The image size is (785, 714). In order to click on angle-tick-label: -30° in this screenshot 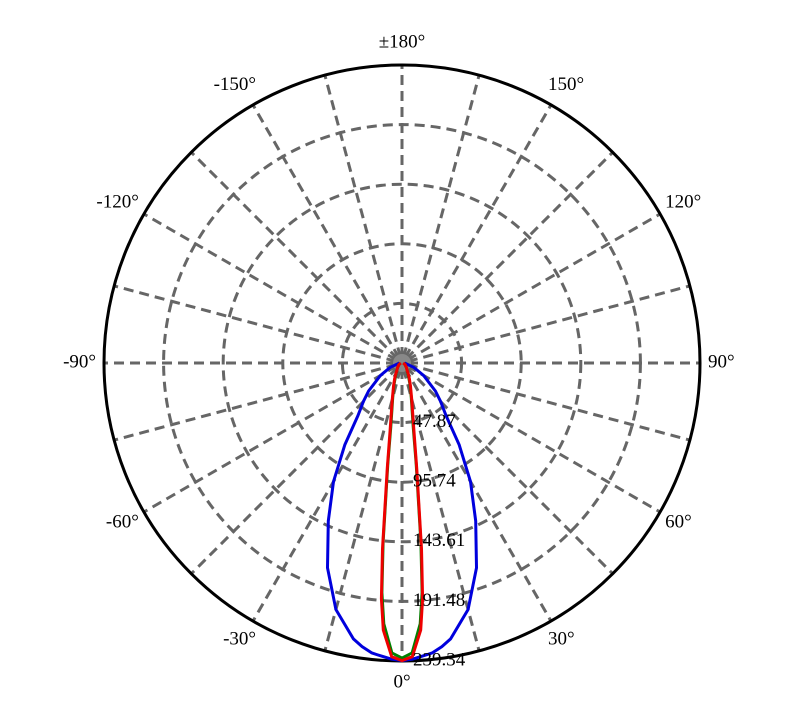, I will do `click(239, 638)`.